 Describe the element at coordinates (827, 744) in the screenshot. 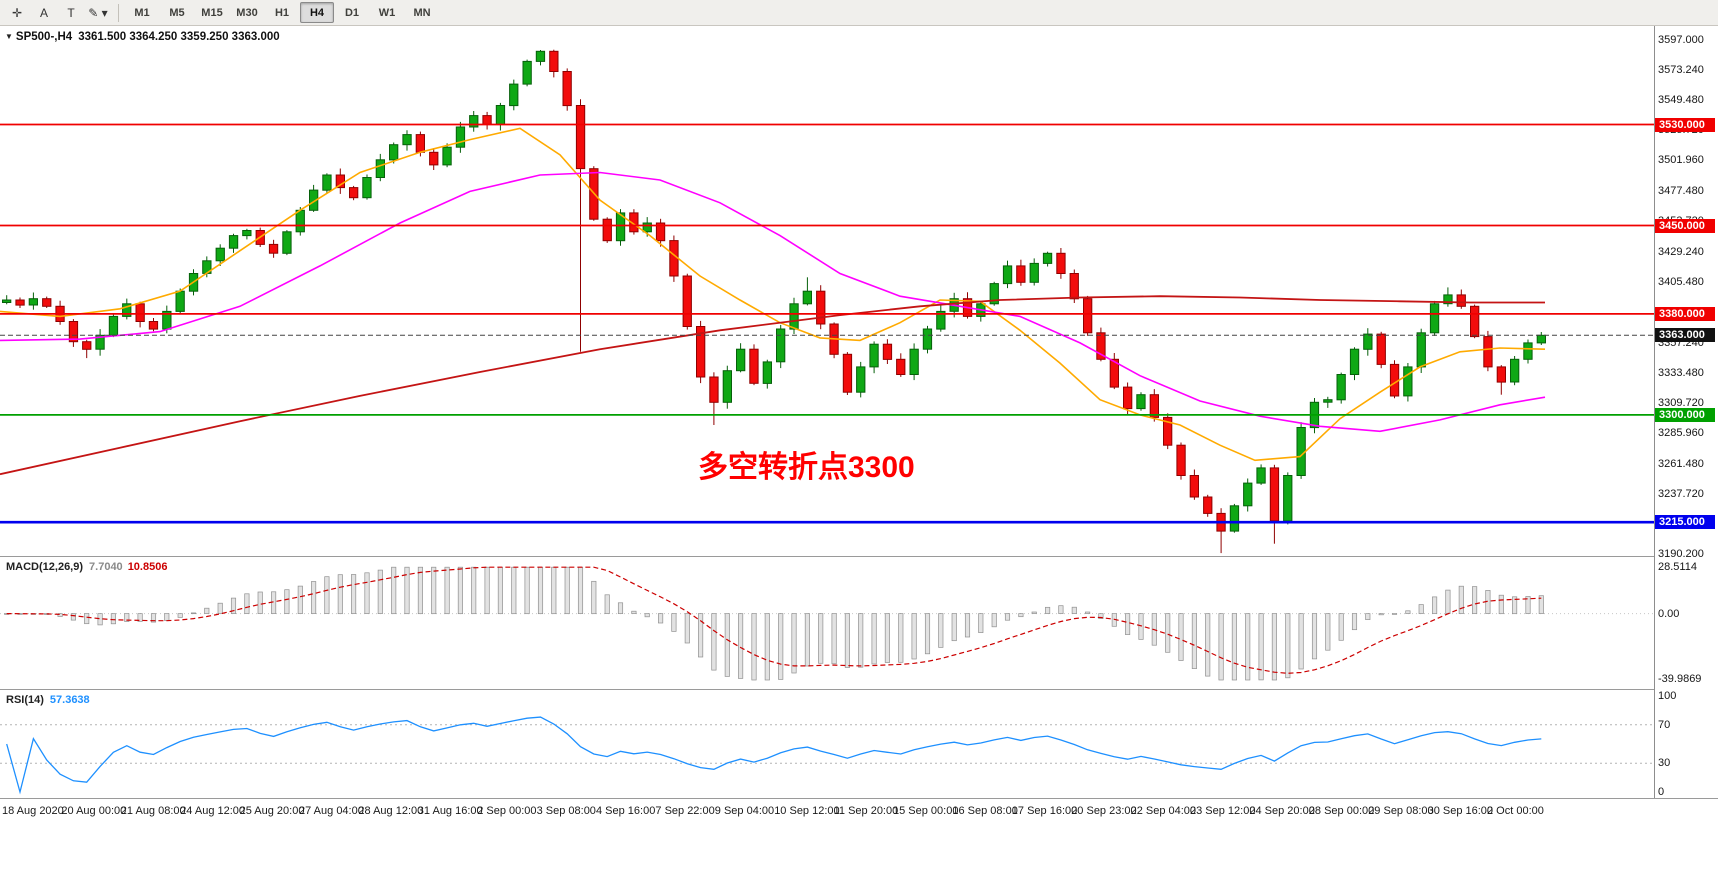

I see `rsi-chart` at that location.